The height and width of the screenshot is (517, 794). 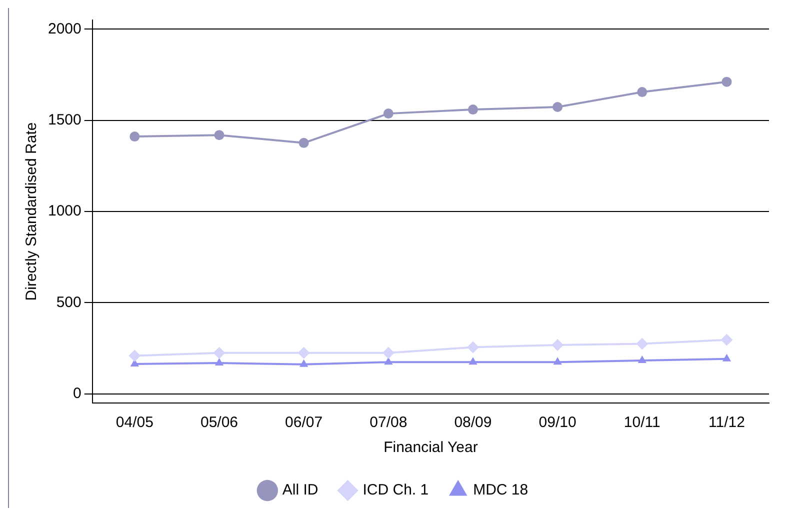 I want to click on x-tick-label: 04/05, so click(x=135, y=423).